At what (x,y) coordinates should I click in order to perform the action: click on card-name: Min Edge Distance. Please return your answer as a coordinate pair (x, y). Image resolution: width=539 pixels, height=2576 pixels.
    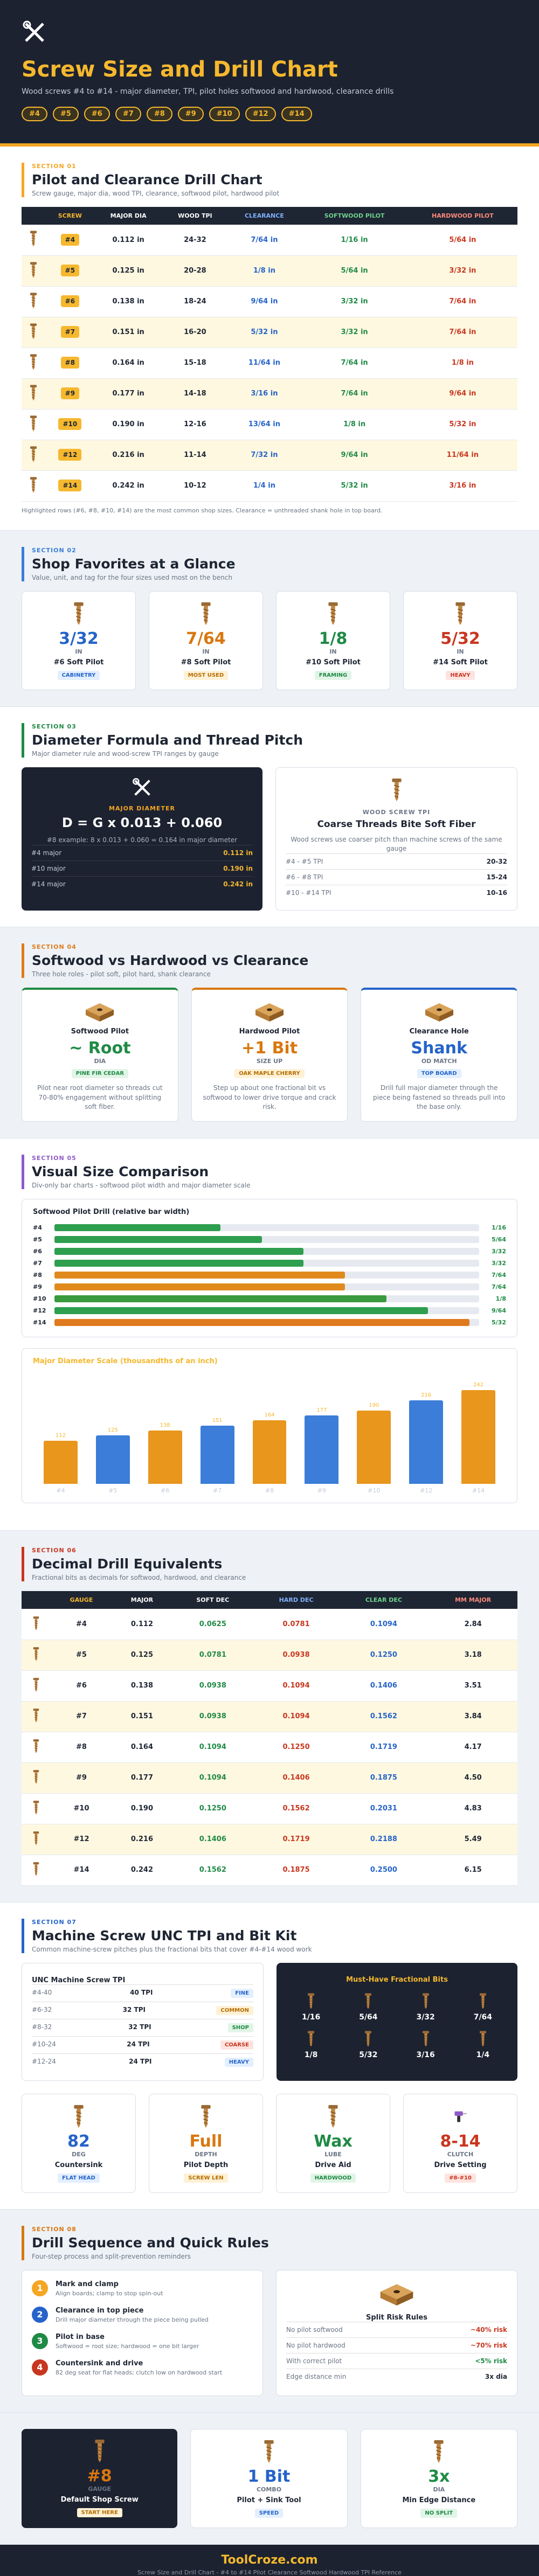
    Looking at the image, I should click on (439, 2500).